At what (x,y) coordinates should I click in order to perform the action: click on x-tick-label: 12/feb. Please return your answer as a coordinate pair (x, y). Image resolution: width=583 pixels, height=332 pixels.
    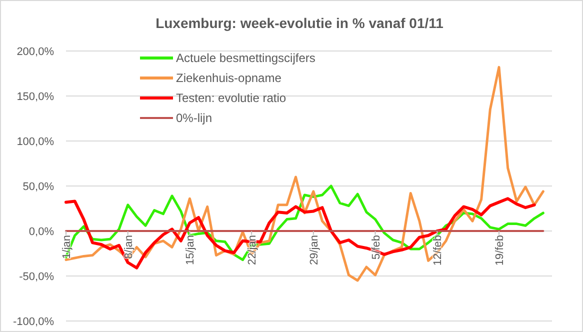
    Looking at the image, I should click on (438, 250).